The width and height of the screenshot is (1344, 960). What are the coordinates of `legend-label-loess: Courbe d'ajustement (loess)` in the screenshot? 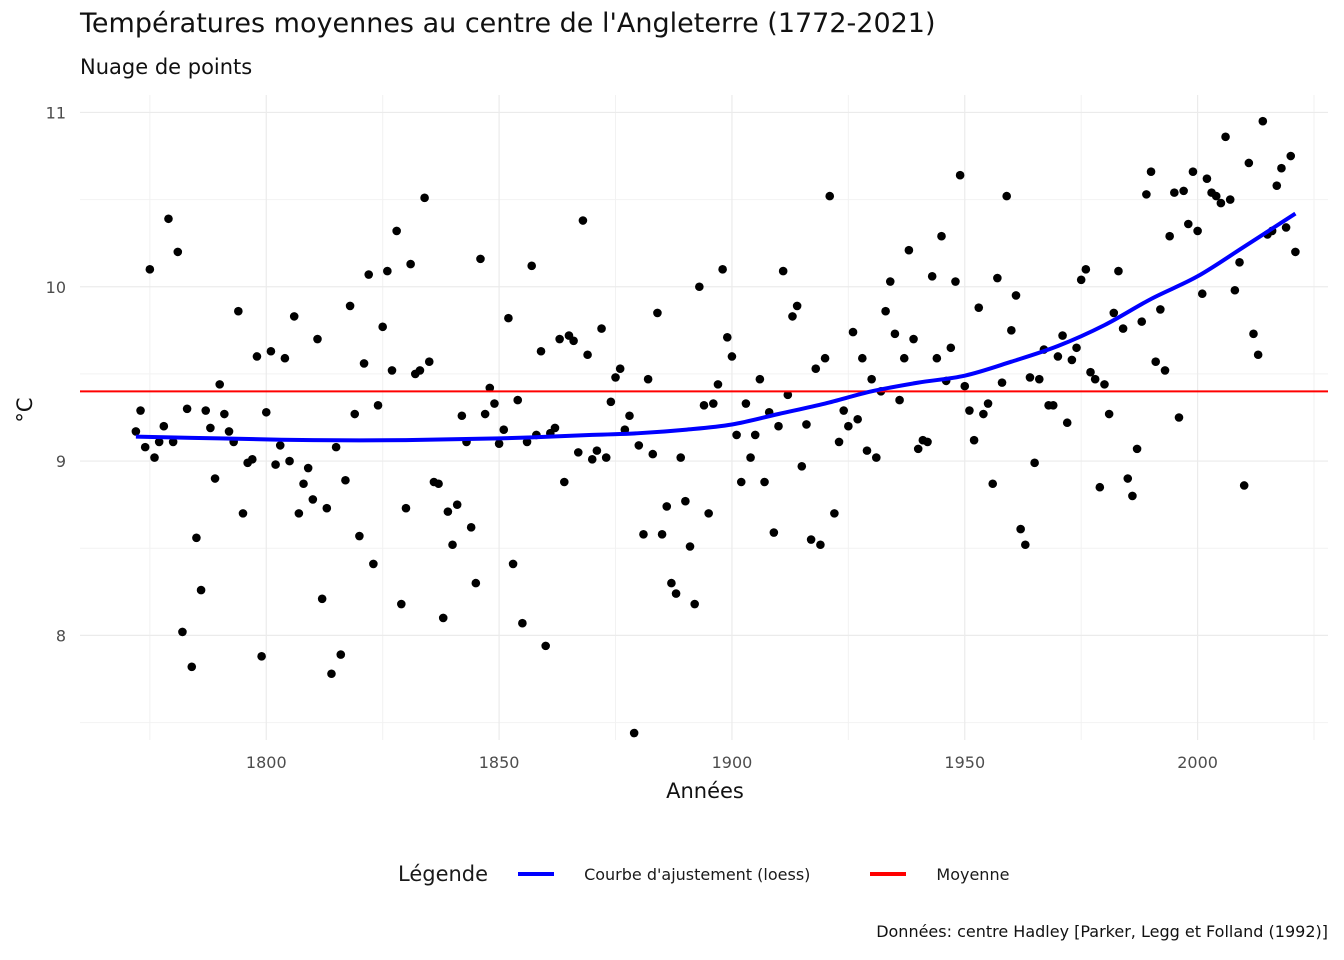 It's located at (697, 874).